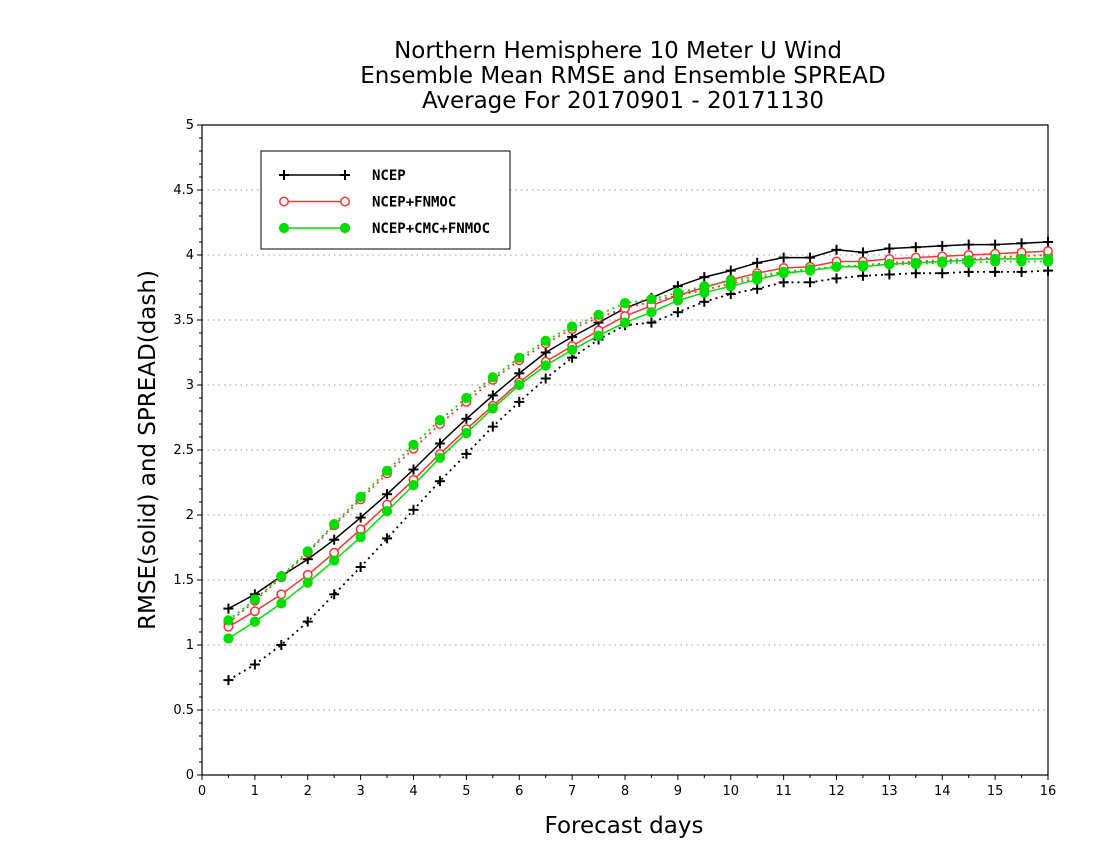 The width and height of the screenshot is (1100, 850). I want to click on chart-title-line-1: Northern Hemisphere 10 Meter U Wind, so click(618, 51).